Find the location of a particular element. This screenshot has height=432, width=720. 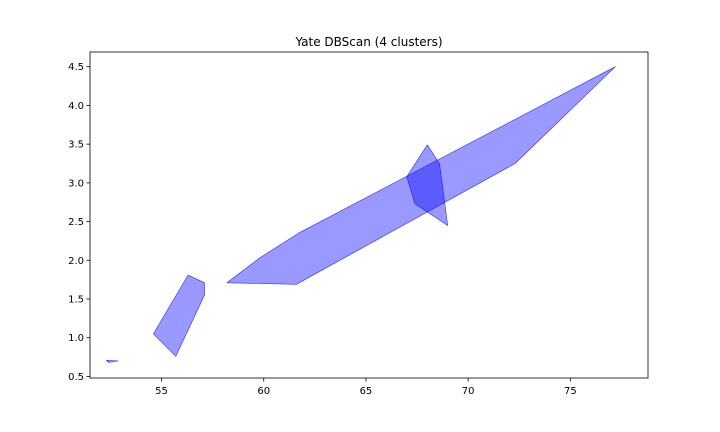

chart-title: Yate DBScan (4 clusters) is located at coordinates (368, 42).